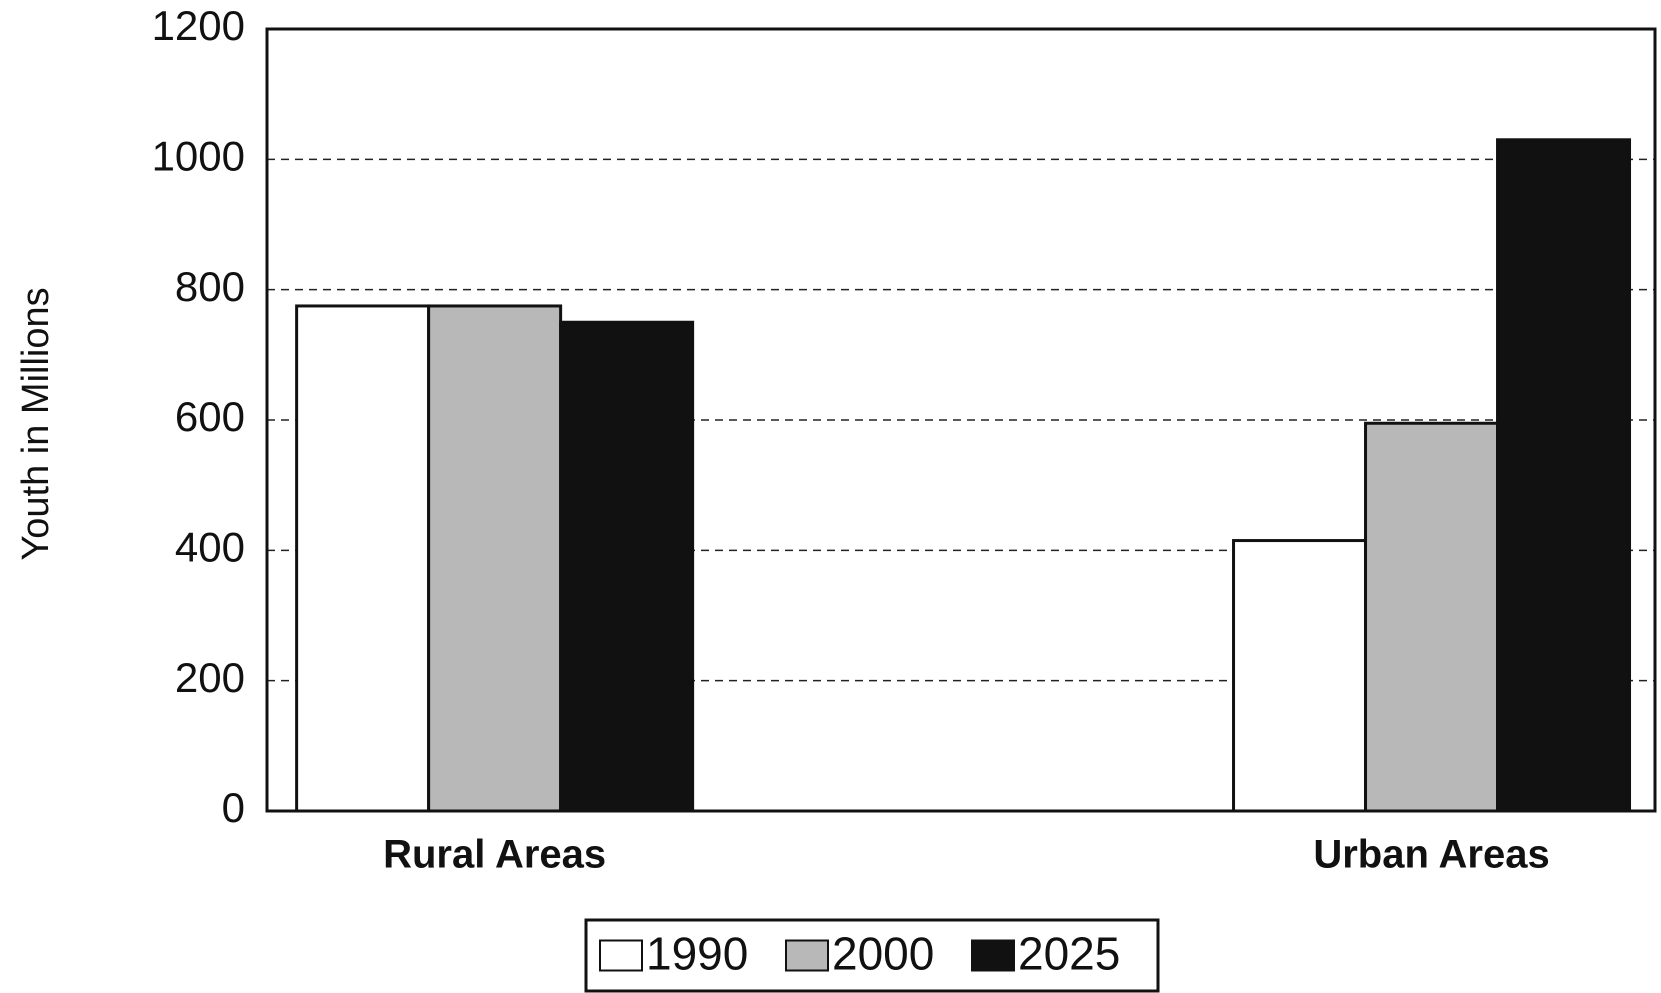 The image size is (1661, 993). What do you see at coordinates (233, 807) in the screenshot?
I see `y-tick-label: 0` at bounding box center [233, 807].